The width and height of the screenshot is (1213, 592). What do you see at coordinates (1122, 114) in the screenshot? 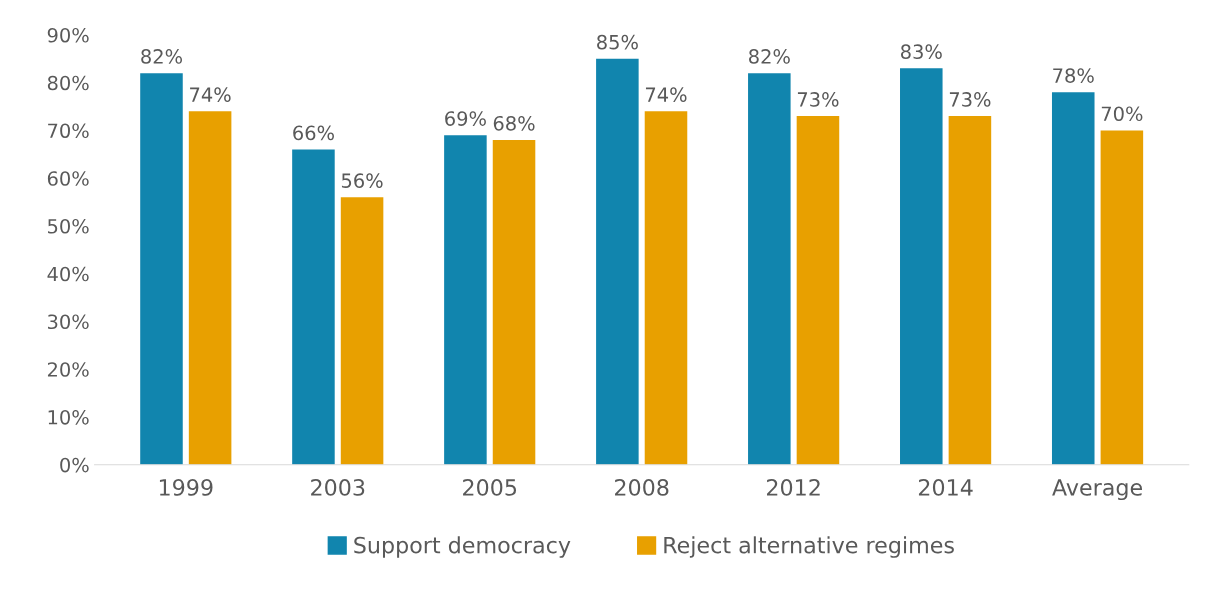
I see `data-label: 70%` at bounding box center [1122, 114].